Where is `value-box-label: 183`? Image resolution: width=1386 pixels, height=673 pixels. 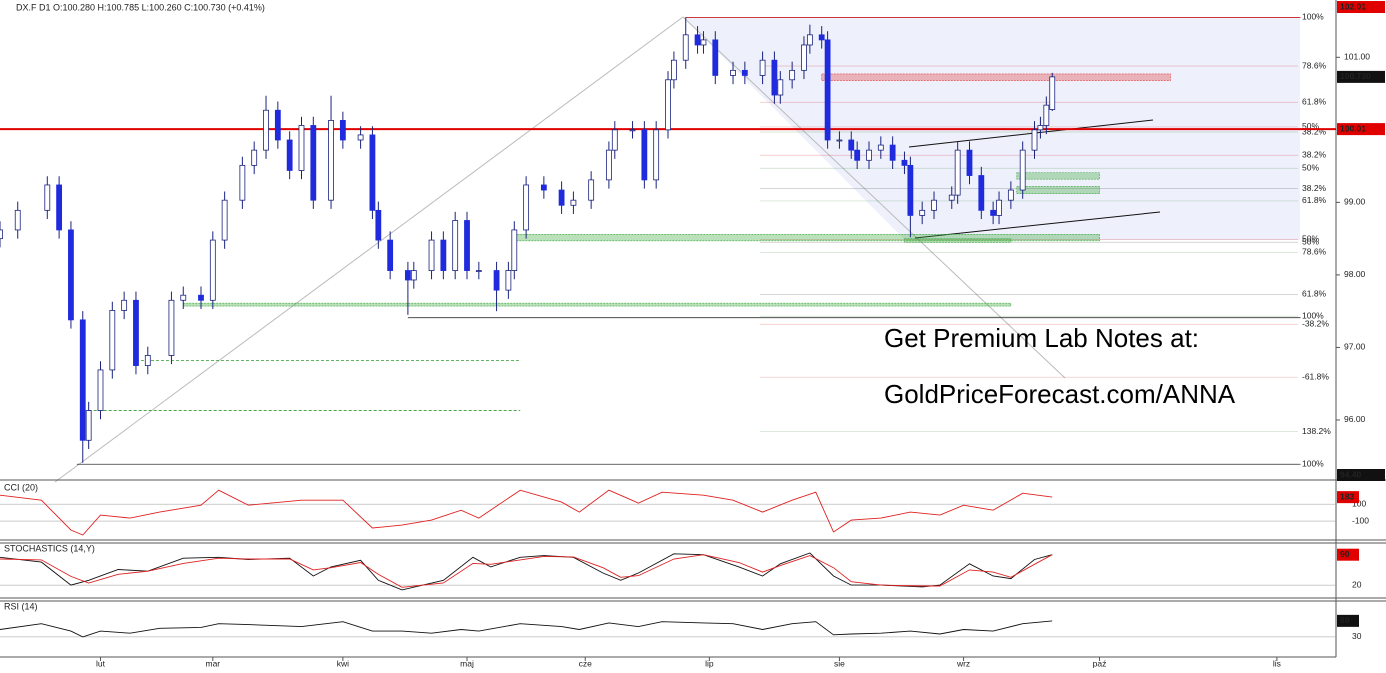 value-box-label: 183 is located at coordinates (1347, 496).